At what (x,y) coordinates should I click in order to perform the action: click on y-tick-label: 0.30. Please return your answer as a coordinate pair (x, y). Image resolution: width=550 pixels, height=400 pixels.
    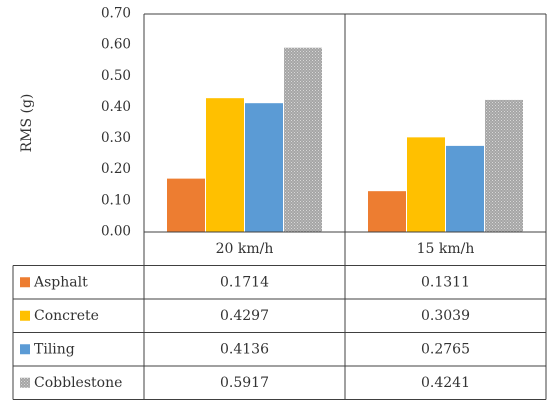
    Looking at the image, I should click on (116, 138).